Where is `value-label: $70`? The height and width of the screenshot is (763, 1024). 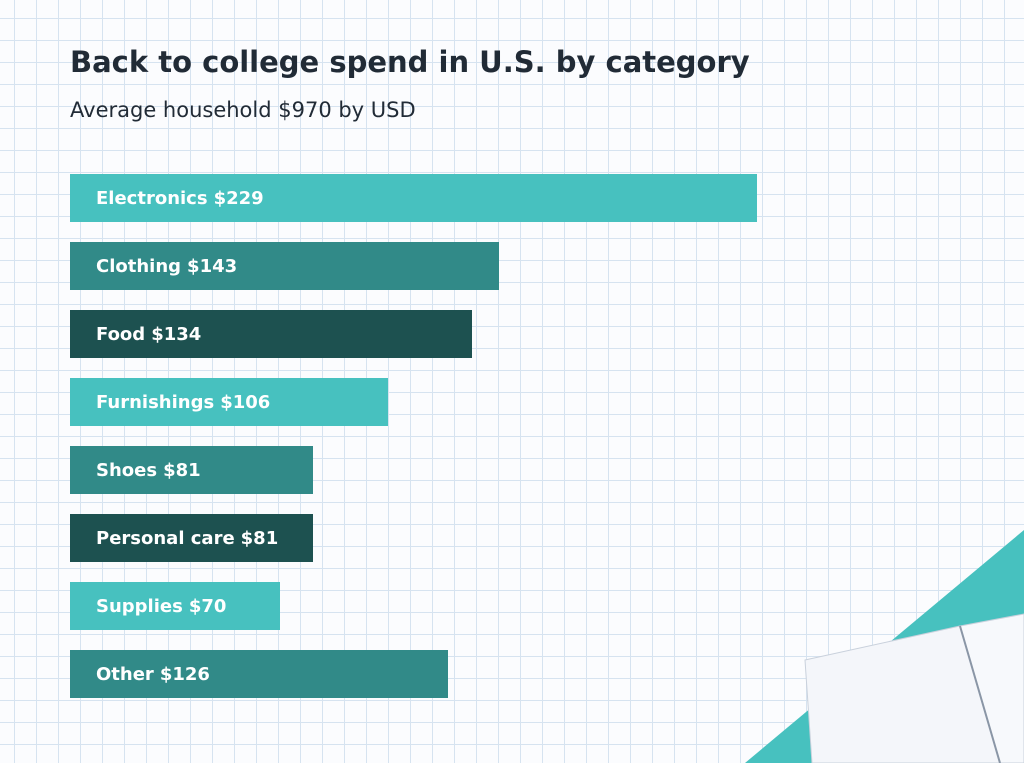
value-label: $70 is located at coordinates (208, 606).